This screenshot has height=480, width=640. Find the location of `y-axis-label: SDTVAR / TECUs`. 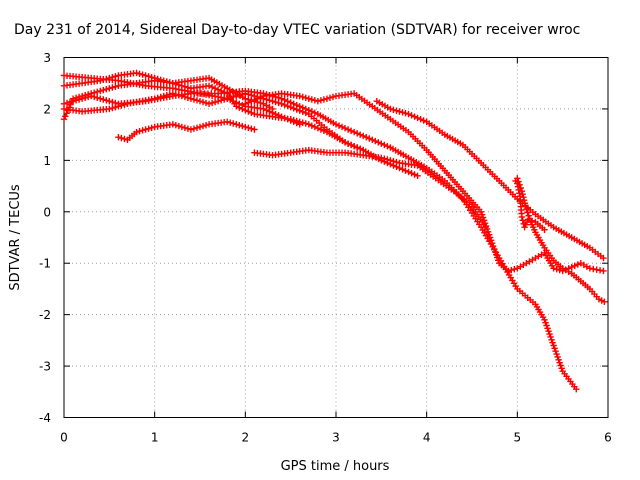

y-axis-label: SDTVAR / TECUs is located at coordinates (15, 237).